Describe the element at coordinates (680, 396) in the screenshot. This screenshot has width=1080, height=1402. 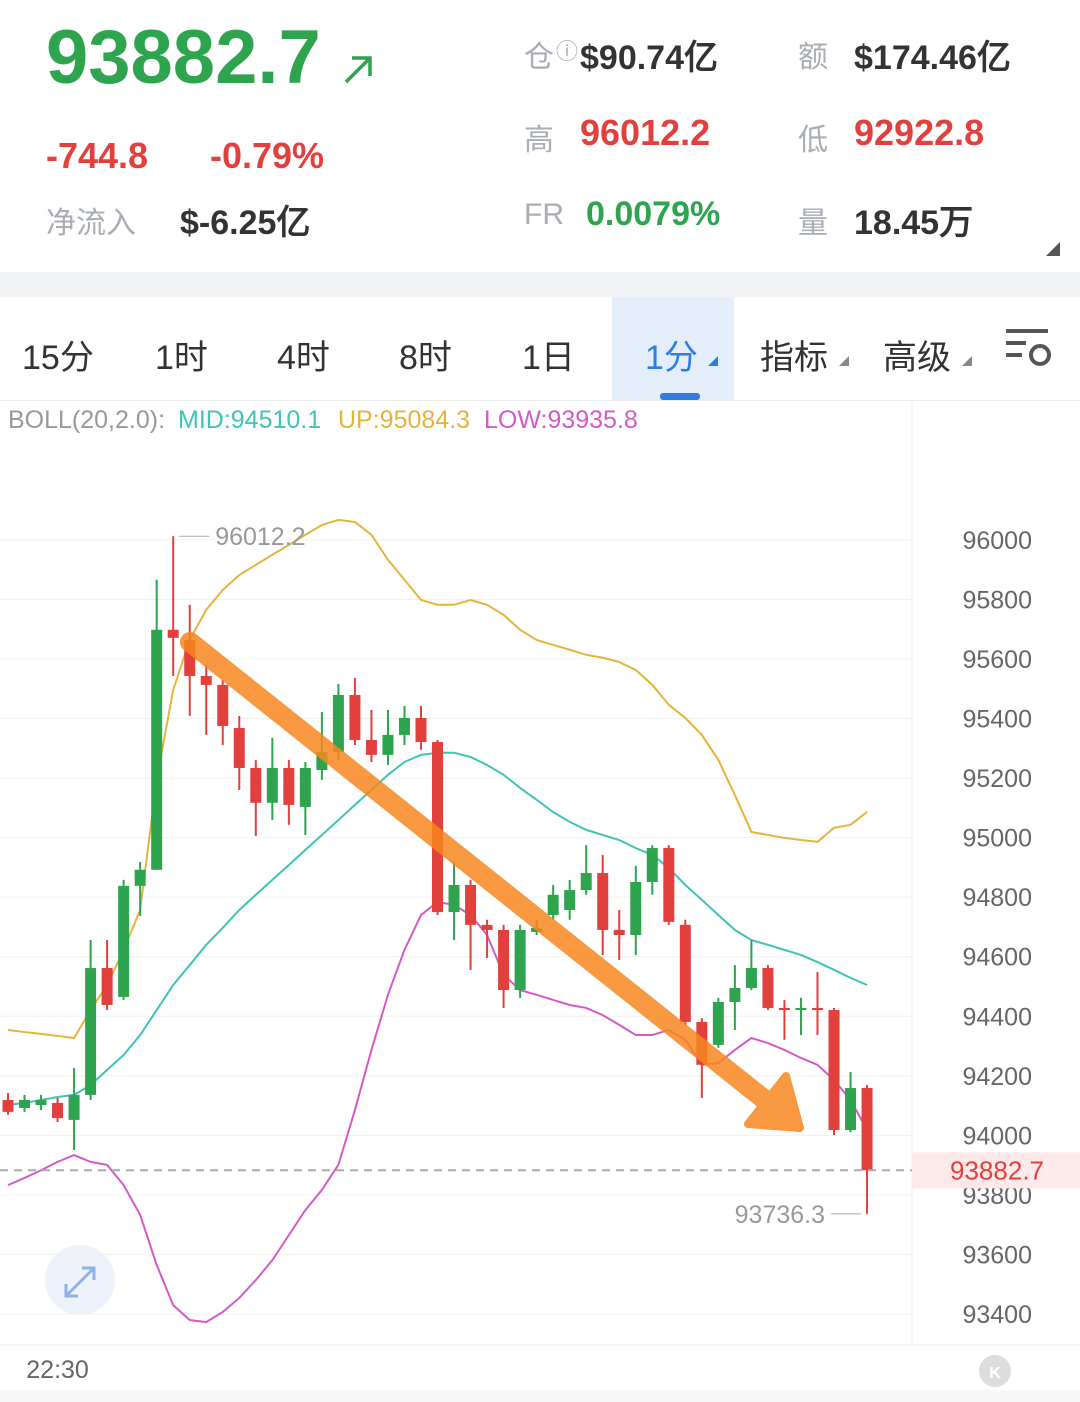
I see `active-indicator` at that location.